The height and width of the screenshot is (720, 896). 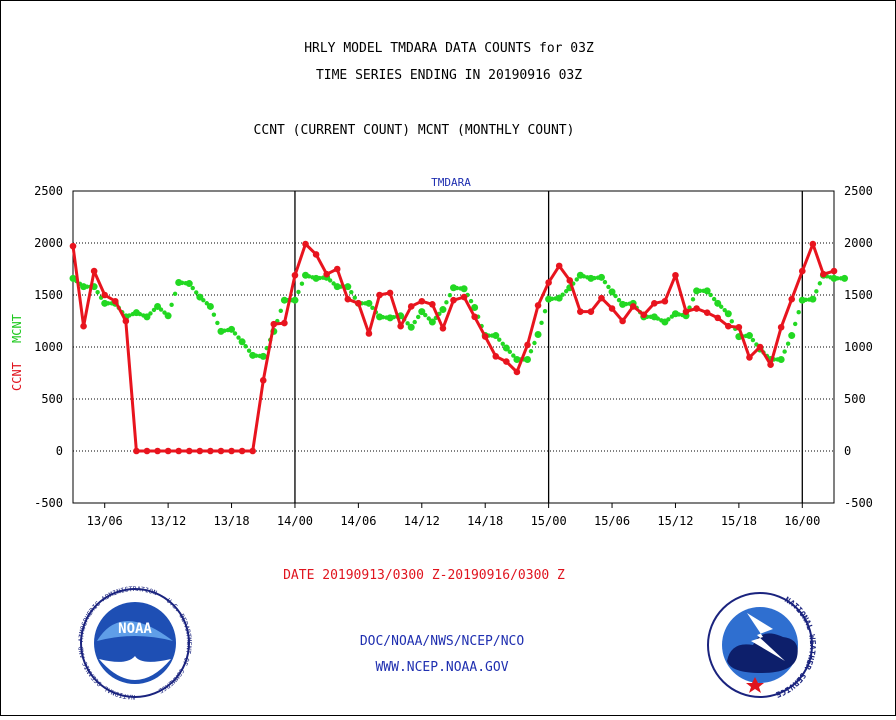 What do you see at coordinates (48, 503) in the screenshot?
I see `y-tick-label-left: -500` at bounding box center [48, 503].